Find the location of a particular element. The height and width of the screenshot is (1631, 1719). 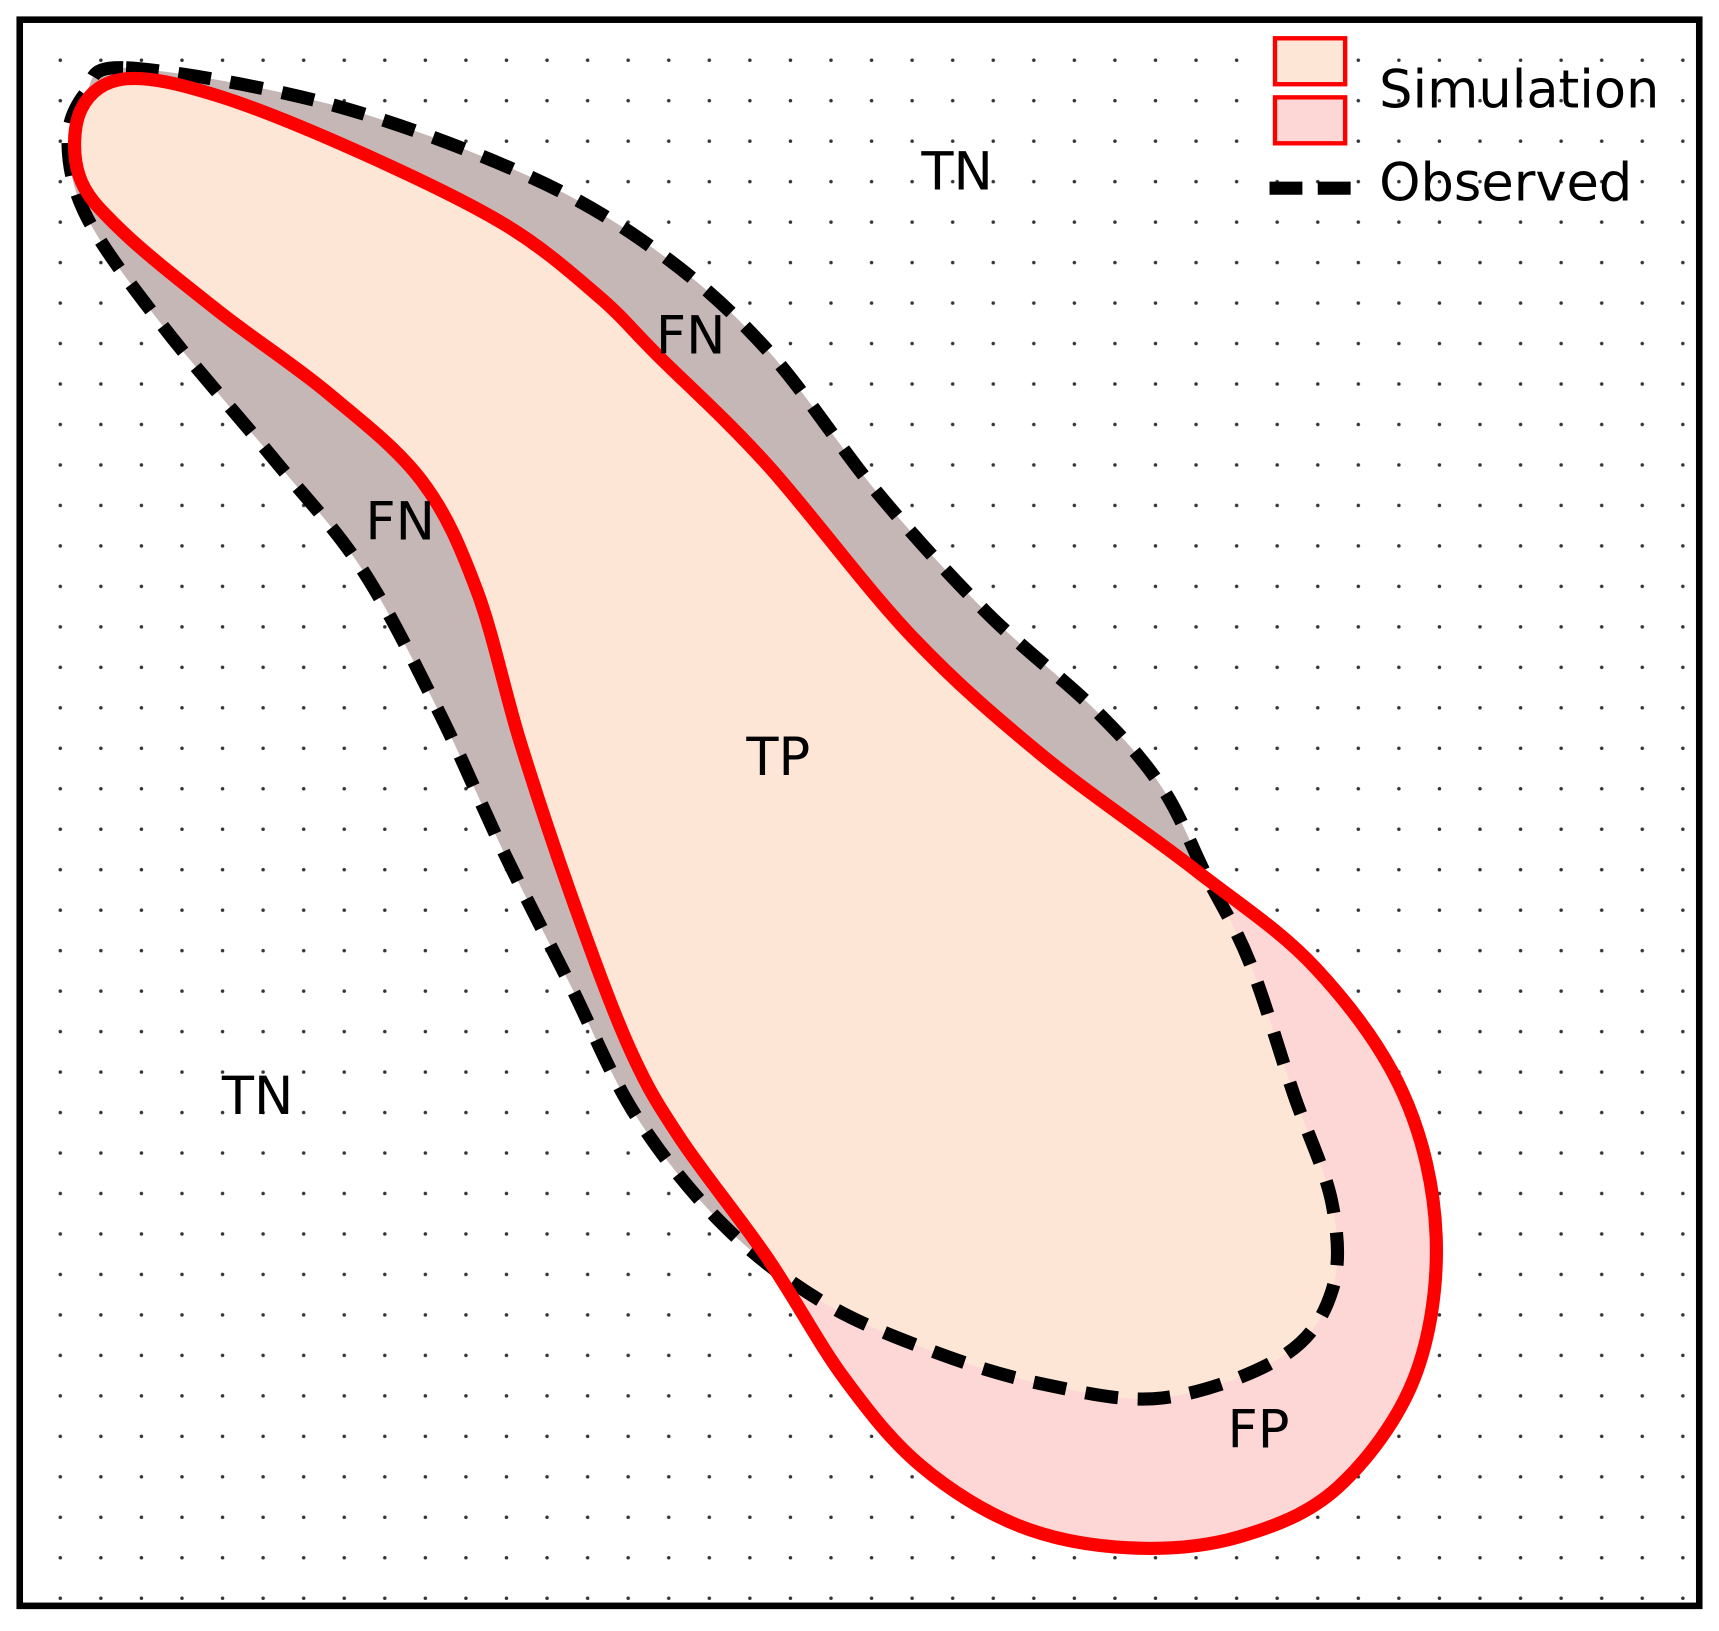

legend-label: Simulation is located at coordinates (1519, 90).